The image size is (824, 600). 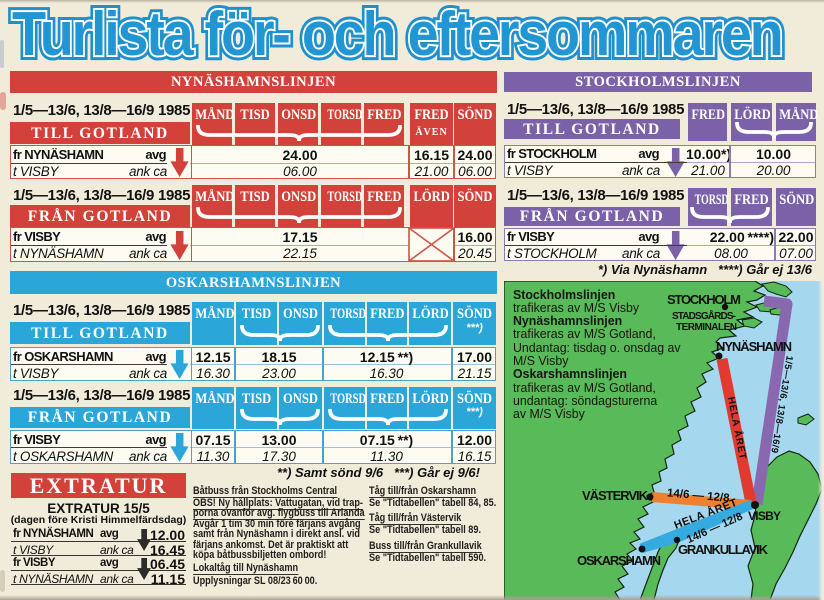 I want to click on svg-text: TERMINALEN, so click(x=706, y=327).